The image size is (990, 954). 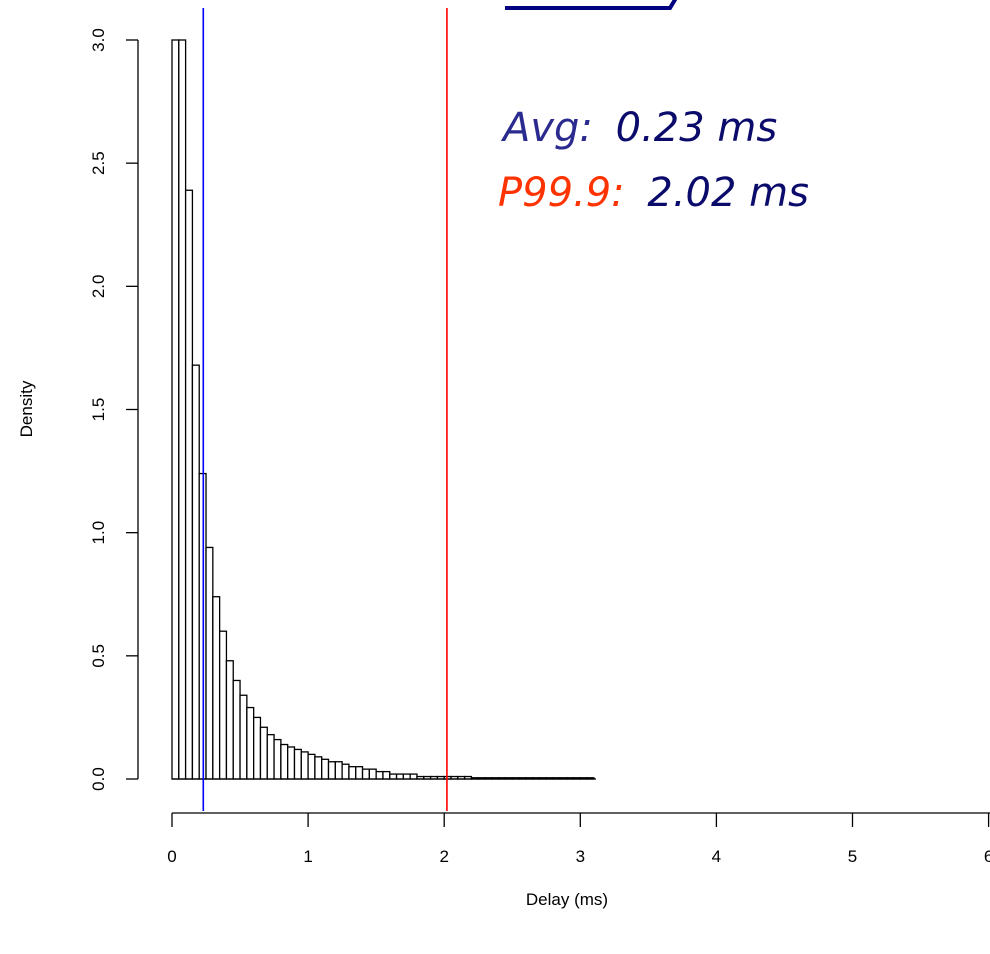 What do you see at coordinates (580, 856) in the screenshot?
I see `x-tick-label: 3` at bounding box center [580, 856].